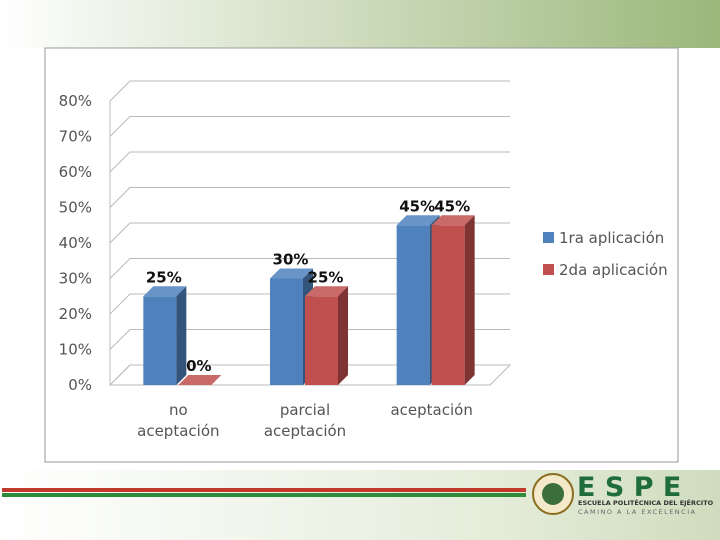 The height and width of the screenshot is (540, 720). Describe the element at coordinates (629, 487) in the screenshot. I see `logo-name: E S P E` at that location.